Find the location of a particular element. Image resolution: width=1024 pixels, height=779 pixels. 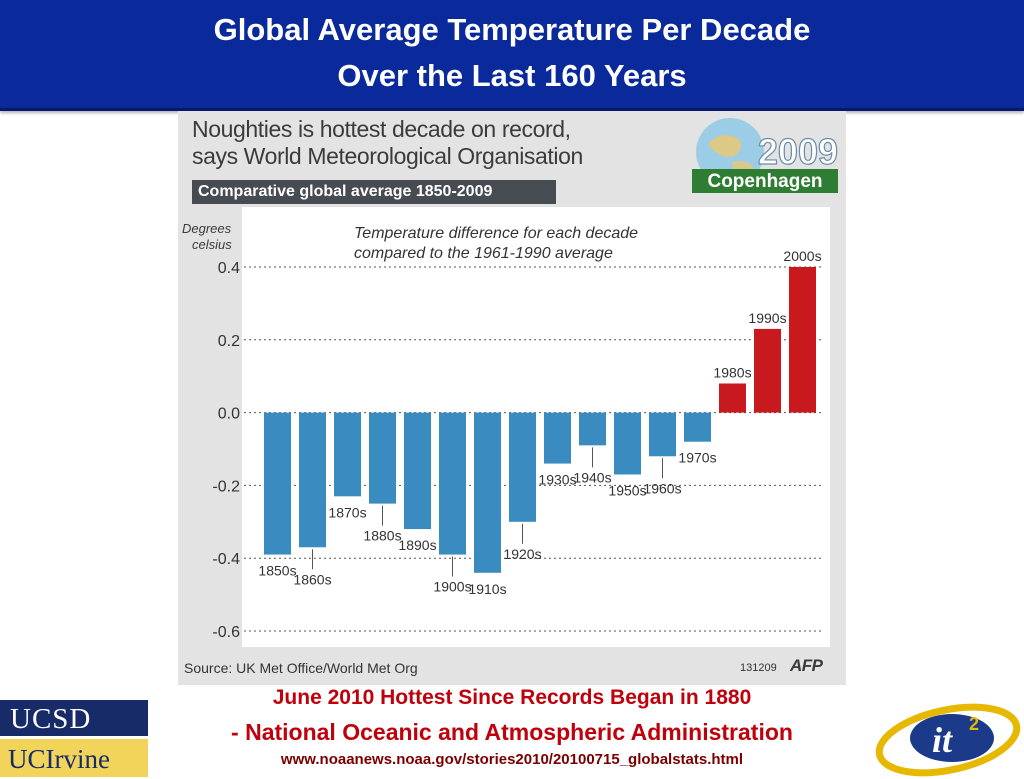

chart-annotation-line-1: Temperature difference for each decade is located at coordinates (496, 233).